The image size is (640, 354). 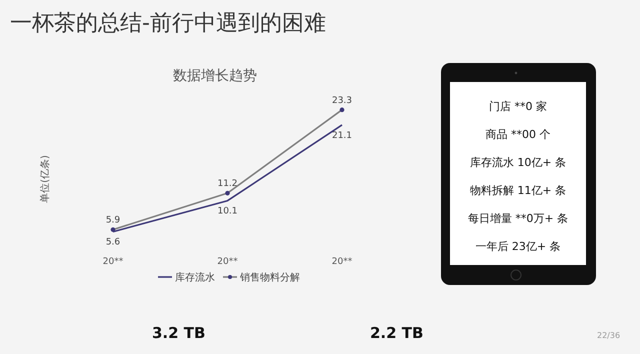 What do you see at coordinates (215, 76) in the screenshot?
I see `chart-subtitle: 数据增长趋势` at bounding box center [215, 76].